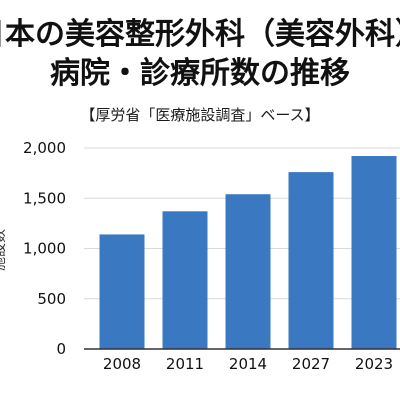 This screenshot has width=400, height=400. Describe the element at coordinates (122, 364) in the screenshot. I see `x-tick-label: 2008` at that location.